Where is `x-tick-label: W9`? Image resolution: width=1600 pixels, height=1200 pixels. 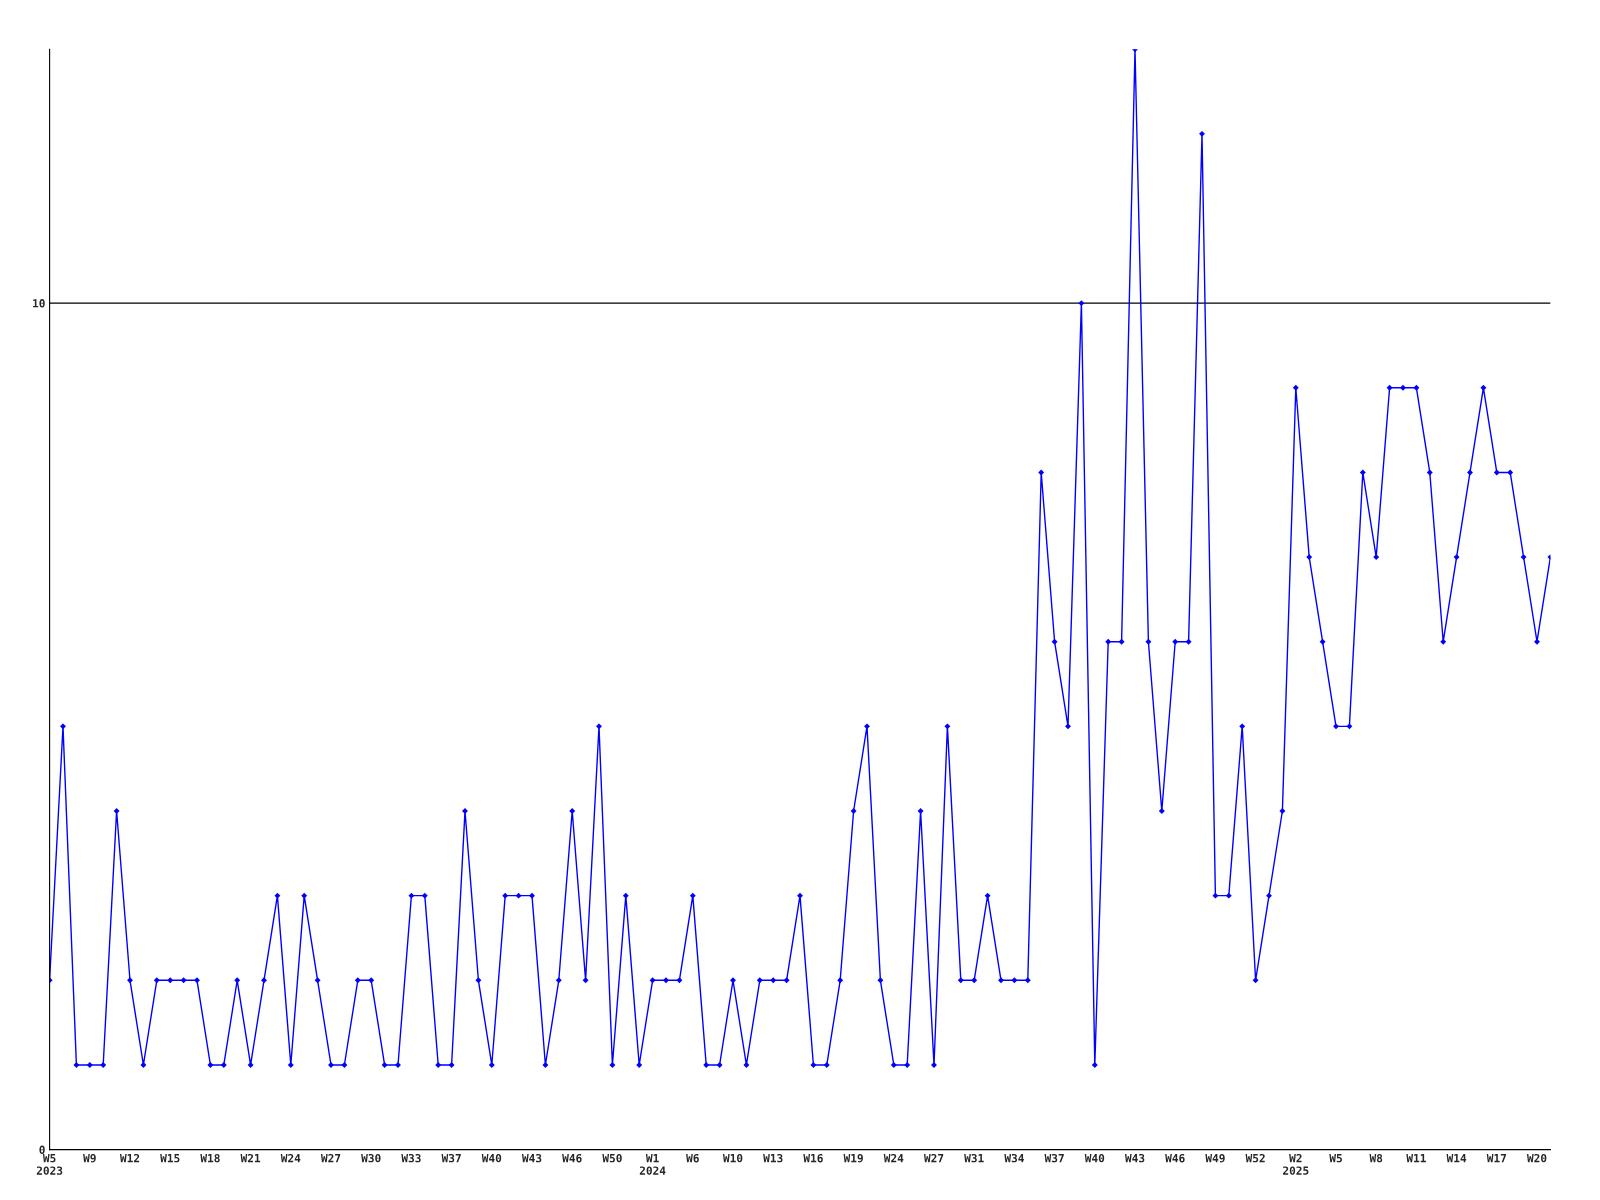
x-tick-label: W9 is located at coordinates (89, 1158).